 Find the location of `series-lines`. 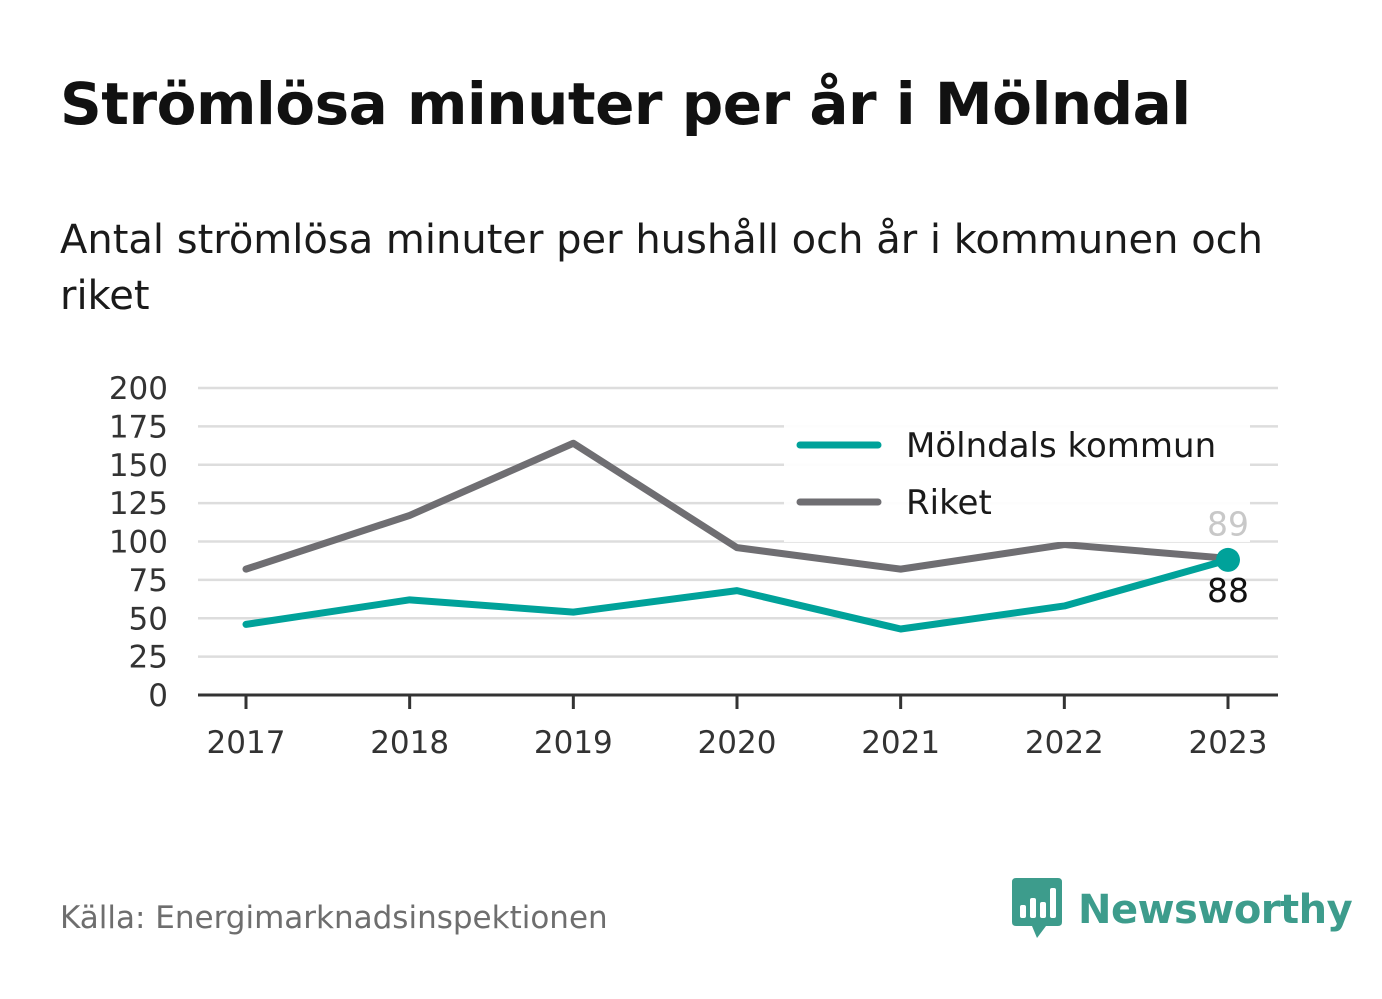

series-lines is located at coordinates (741, 536).